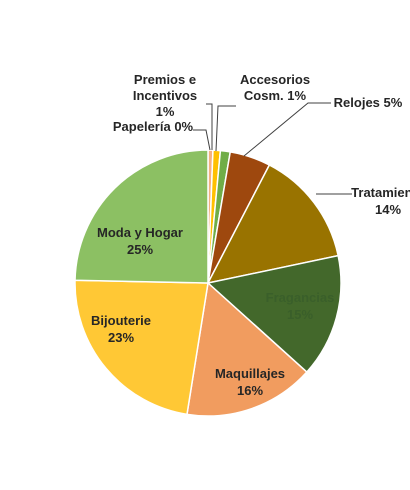  What do you see at coordinates (121, 337) in the screenshot?
I see `slice-label-line: 23%` at bounding box center [121, 337].